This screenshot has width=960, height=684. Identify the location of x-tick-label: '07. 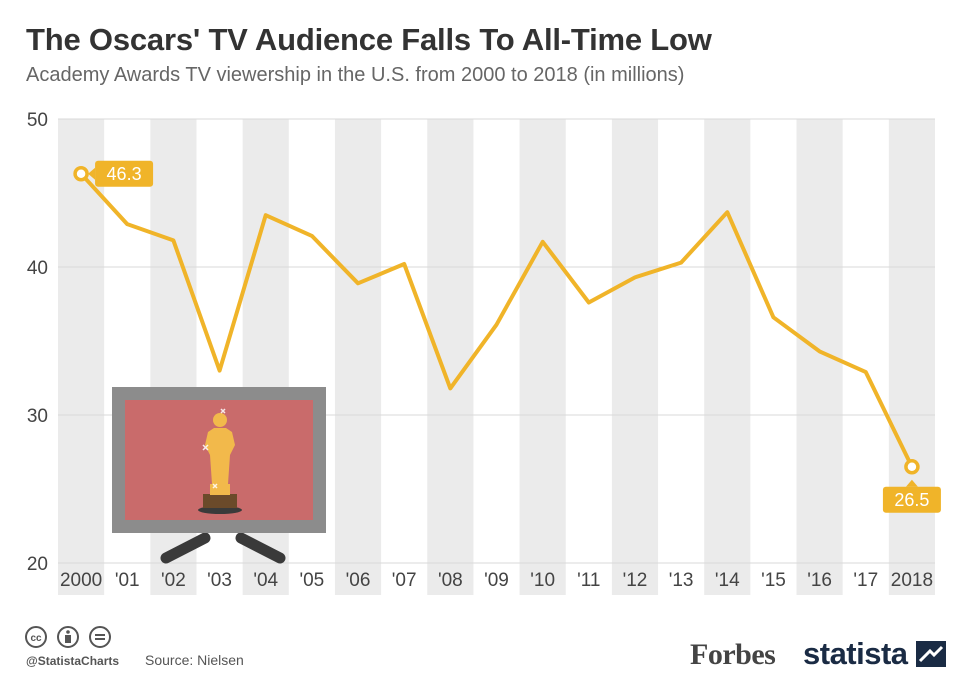
(404, 580).